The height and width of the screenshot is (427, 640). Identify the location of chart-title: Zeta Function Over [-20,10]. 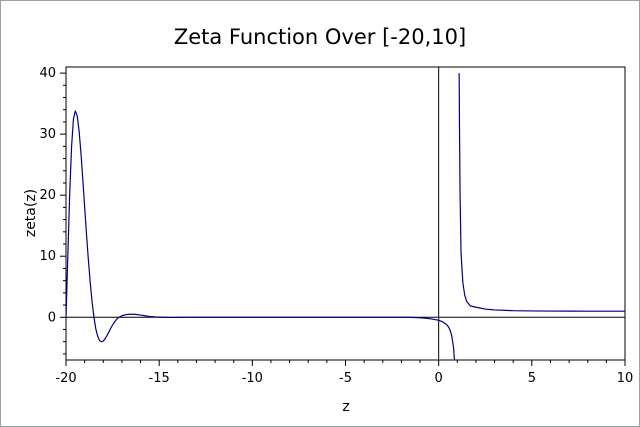
(320, 37).